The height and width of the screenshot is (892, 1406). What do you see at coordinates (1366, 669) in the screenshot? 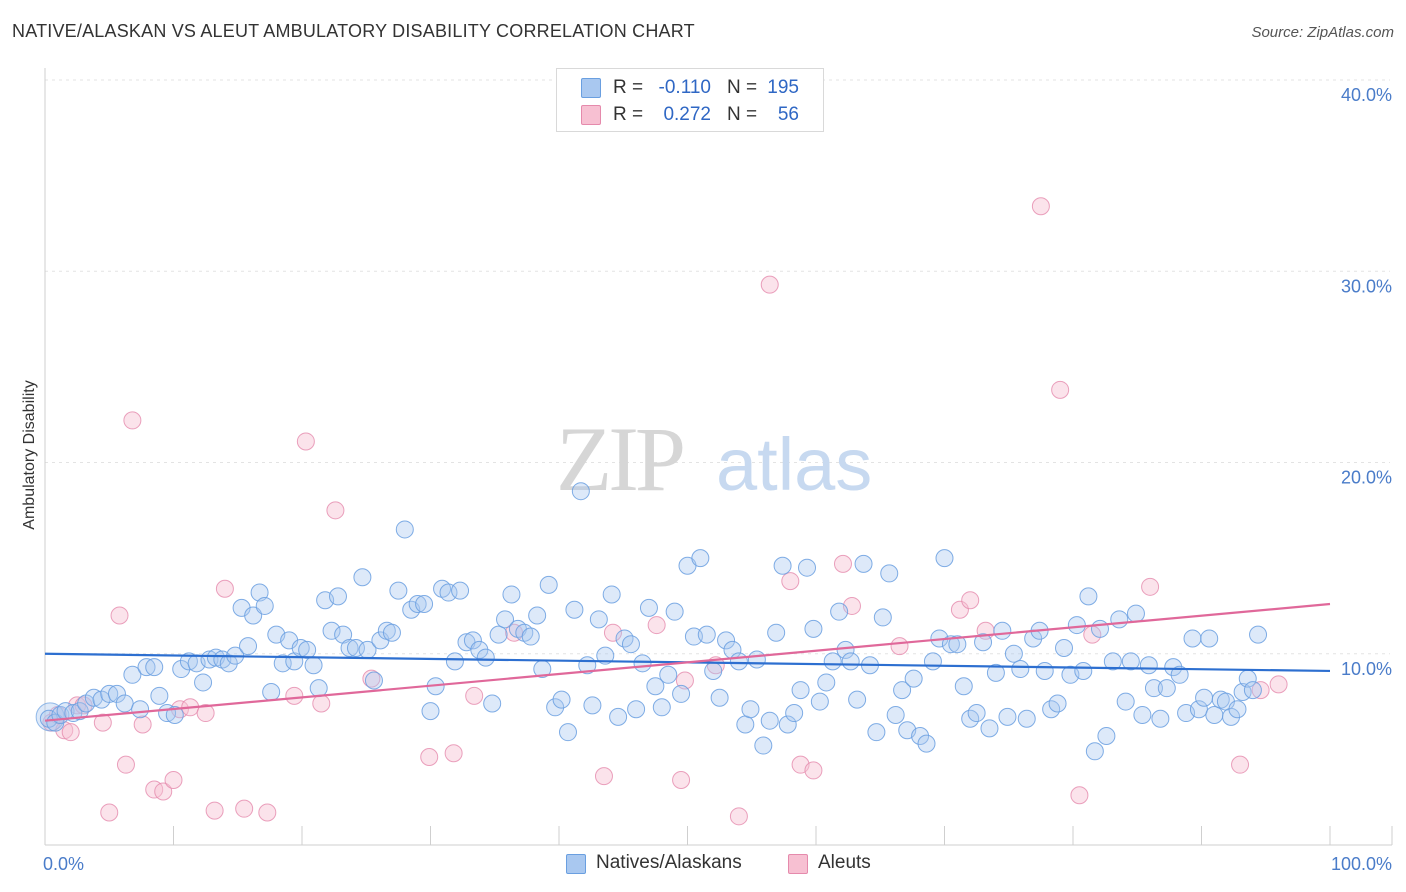
I see `y-tick-label: 10.0%` at bounding box center [1366, 669].